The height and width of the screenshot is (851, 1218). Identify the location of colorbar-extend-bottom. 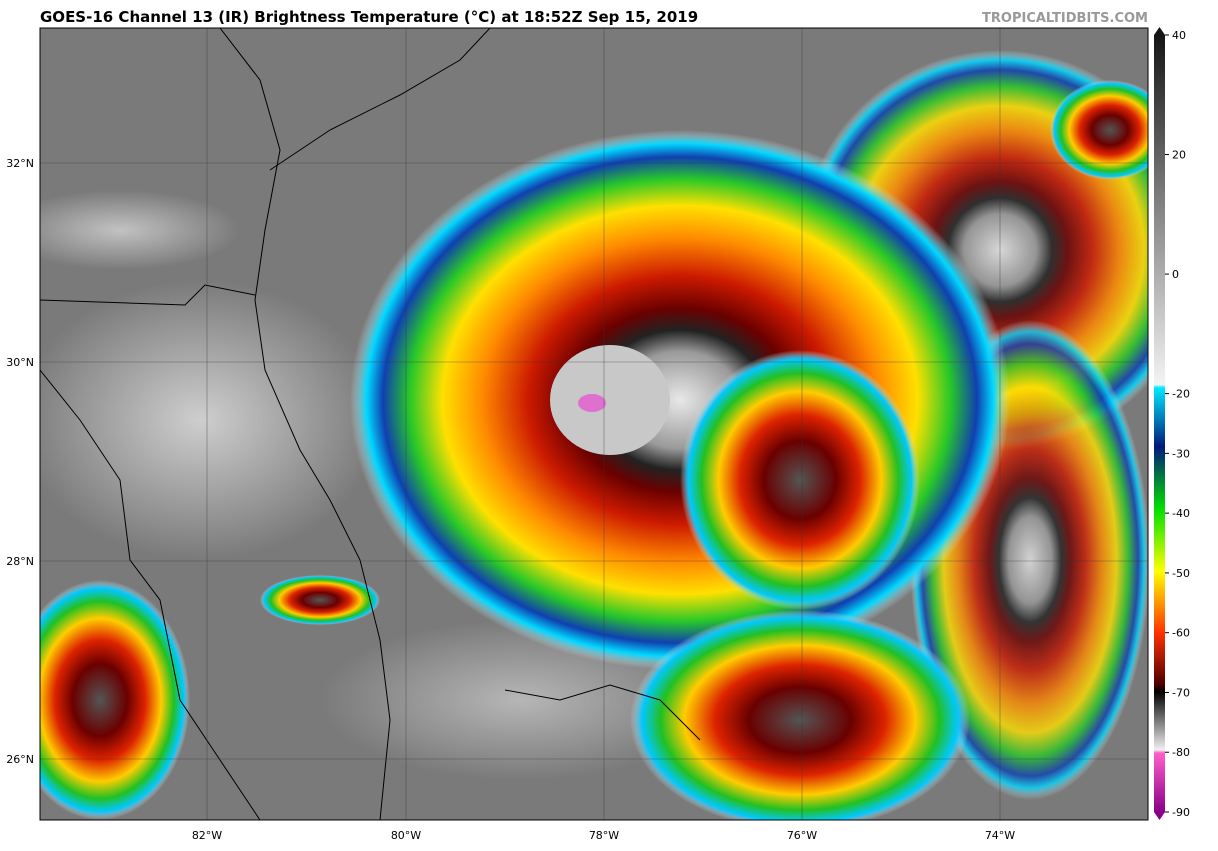
(1159, 816).